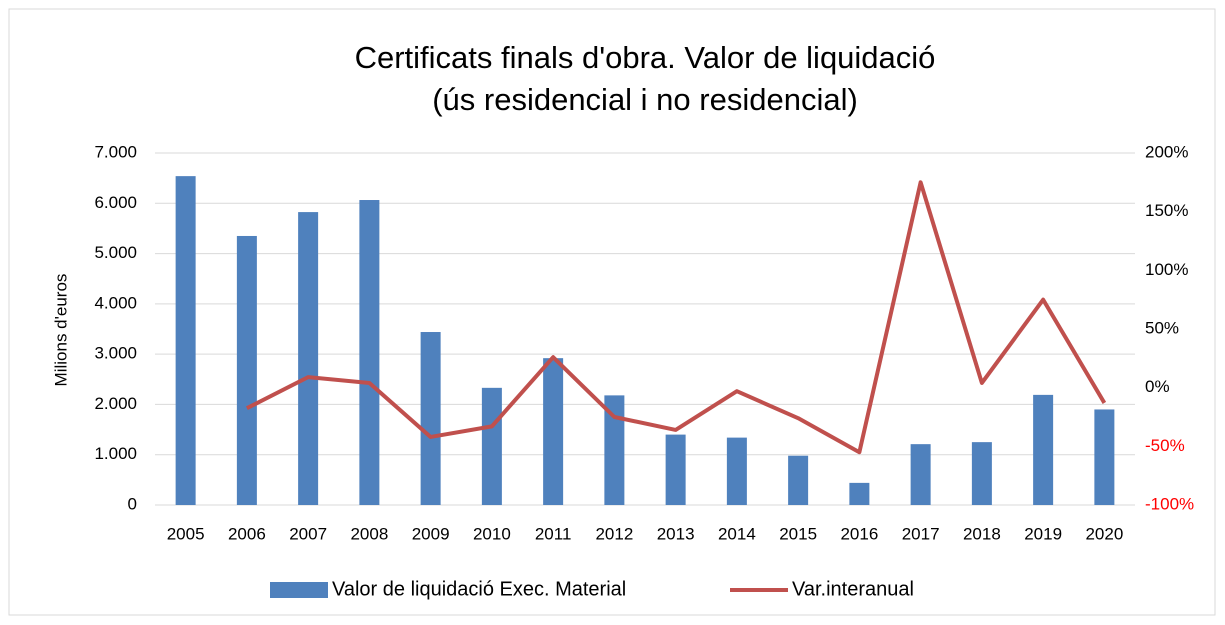 This screenshot has height=625, width=1225. What do you see at coordinates (369, 533) in the screenshot?
I see `x-tick-label: 2008` at bounding box center [369, 533].